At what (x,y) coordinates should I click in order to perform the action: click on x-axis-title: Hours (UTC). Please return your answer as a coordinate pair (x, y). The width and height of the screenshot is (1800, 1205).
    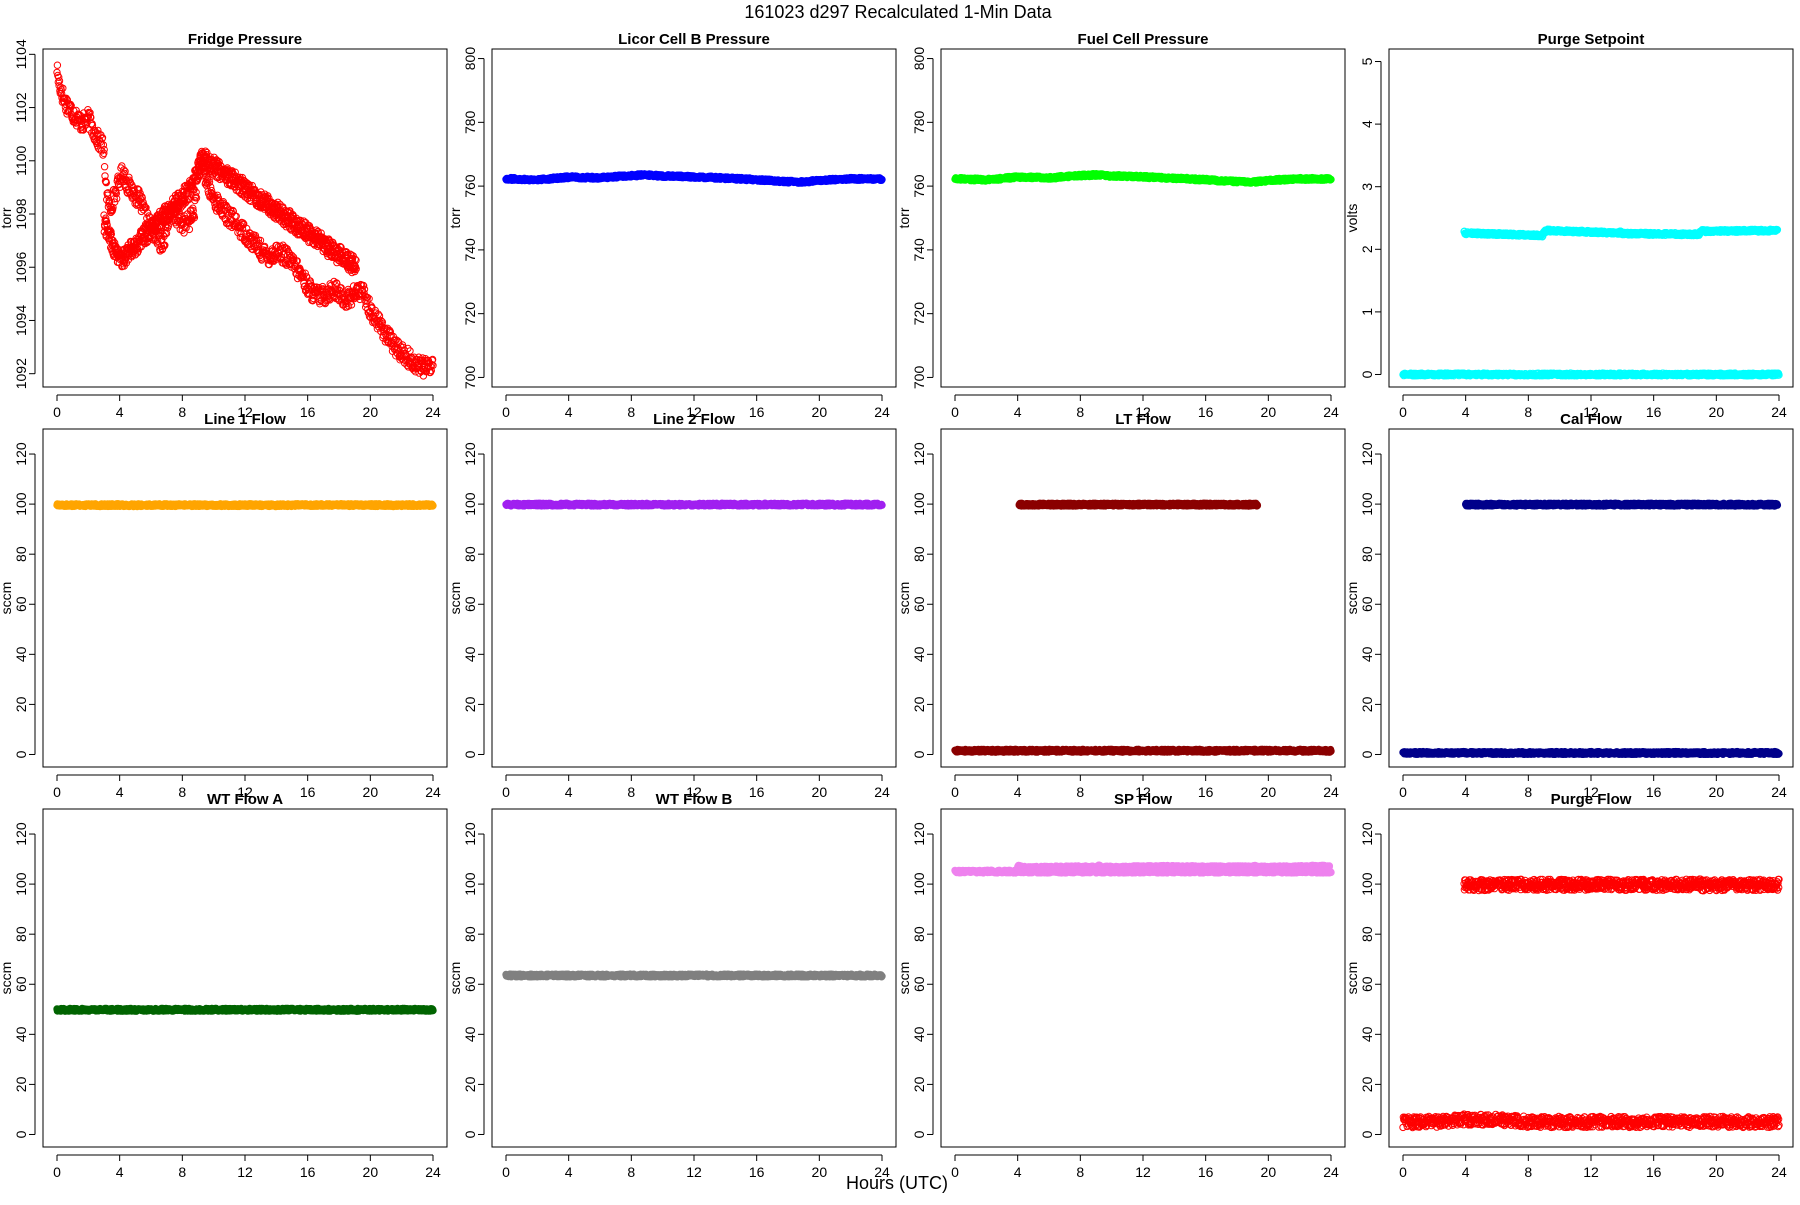
    Looking at the image, I should click on (897, 1183).